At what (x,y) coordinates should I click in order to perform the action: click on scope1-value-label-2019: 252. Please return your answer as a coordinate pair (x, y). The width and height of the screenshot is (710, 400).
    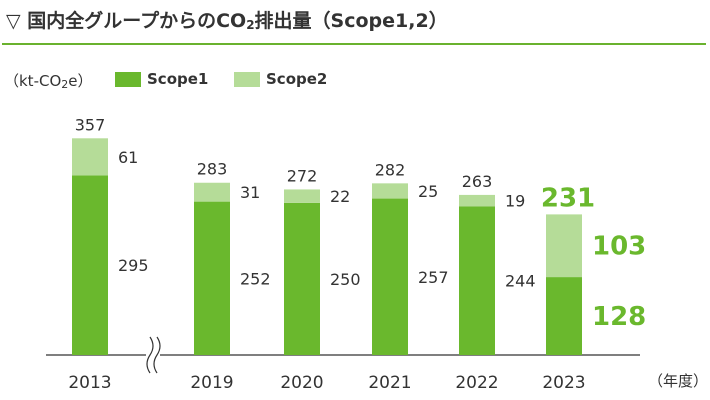
    Looking at the image, I should click on (255, 278).